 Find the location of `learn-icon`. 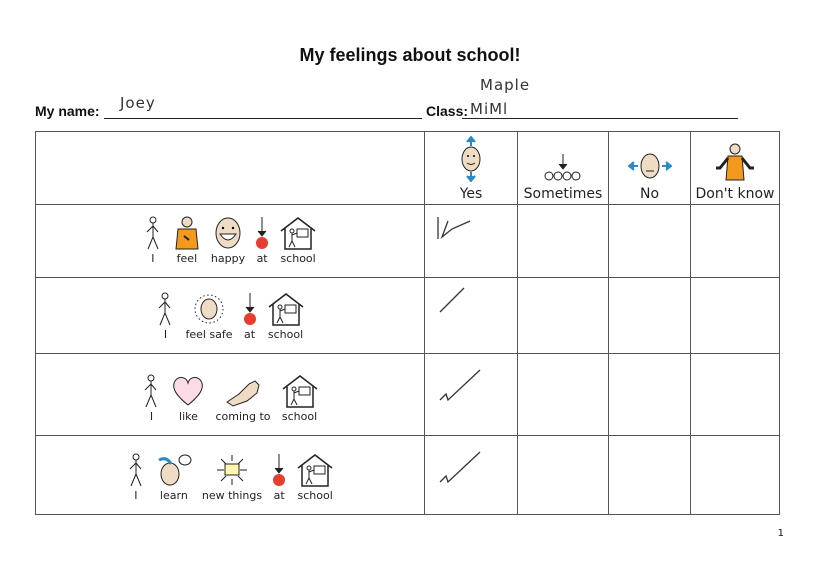

learn-icon is located at coordinates (175, 470).